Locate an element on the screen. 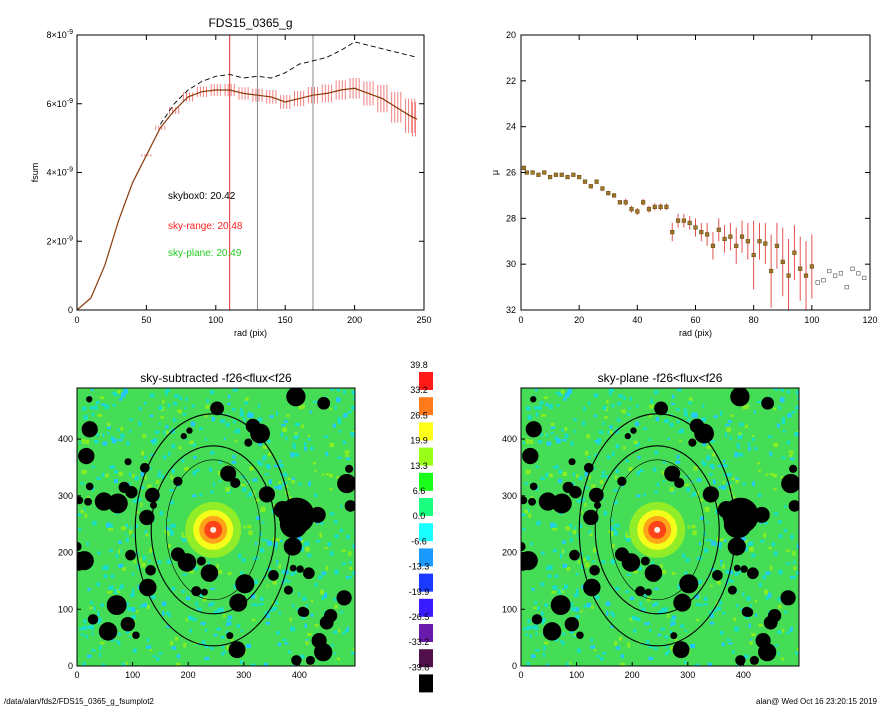 The width and height of the screenshot is (885, 708). fsum-xtick-label: 0 is located at coordinates (76, 320).